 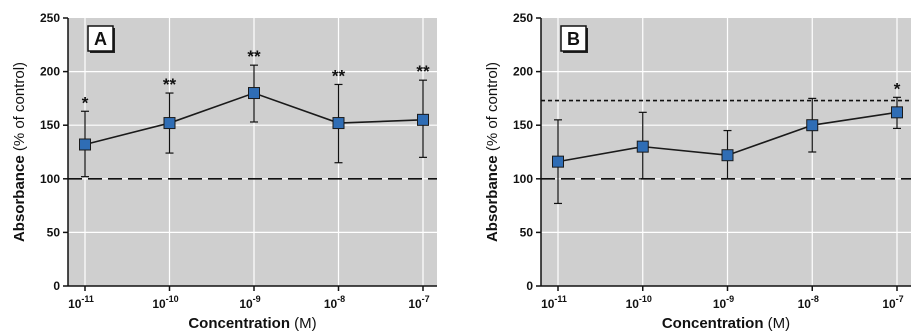 I want to click on panel-b-significance-marker: *, so click(x=897, y=88).